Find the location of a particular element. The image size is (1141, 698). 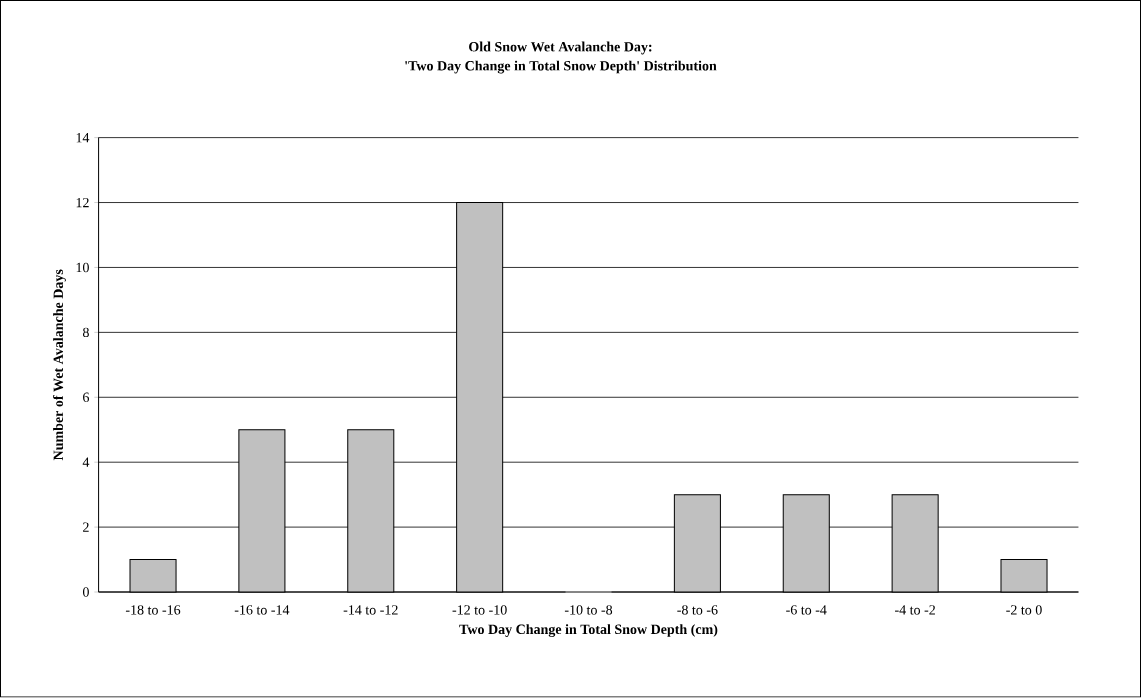

y-tick-label: 2 is located at coordinates (86, 527).